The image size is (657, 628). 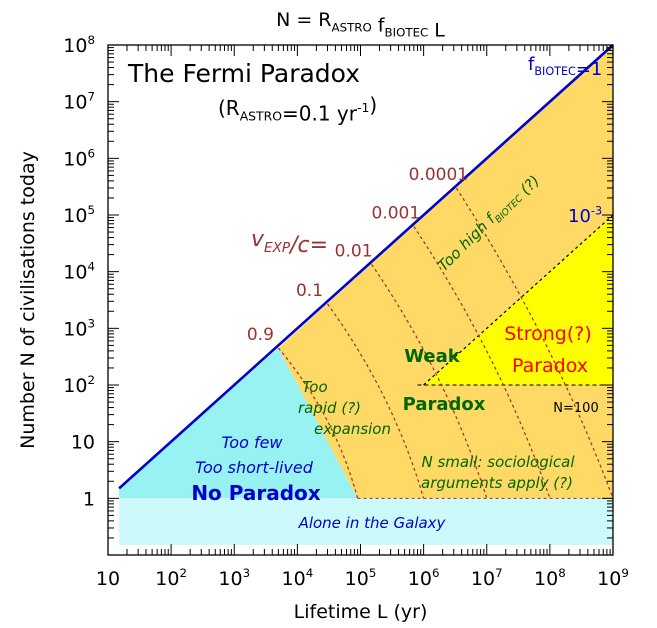 What do you see at coordinates (79, 102) in the screenshot?
I see `y-tick-label-7: 10⁷` at bounding box center [79, 102].